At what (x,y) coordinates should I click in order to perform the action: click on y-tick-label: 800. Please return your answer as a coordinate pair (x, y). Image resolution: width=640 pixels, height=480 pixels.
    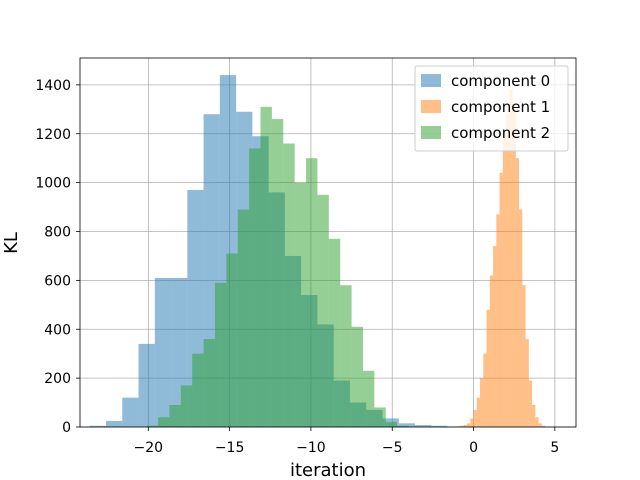
    Looking at the image, I should click on (57, 233).